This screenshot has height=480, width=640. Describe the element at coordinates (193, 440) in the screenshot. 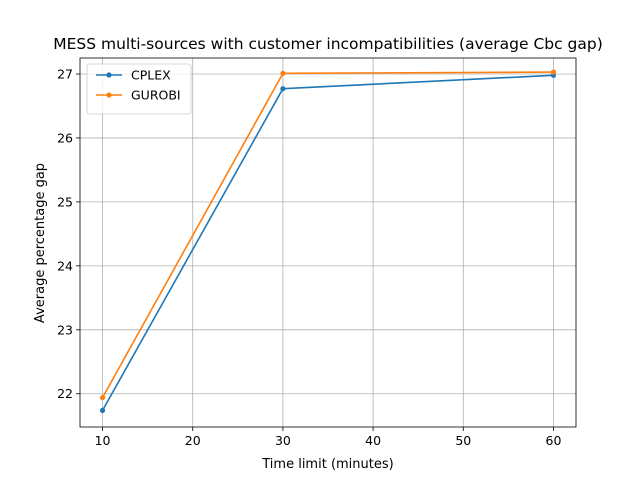

I see `x-tick-label: 20` at that location.